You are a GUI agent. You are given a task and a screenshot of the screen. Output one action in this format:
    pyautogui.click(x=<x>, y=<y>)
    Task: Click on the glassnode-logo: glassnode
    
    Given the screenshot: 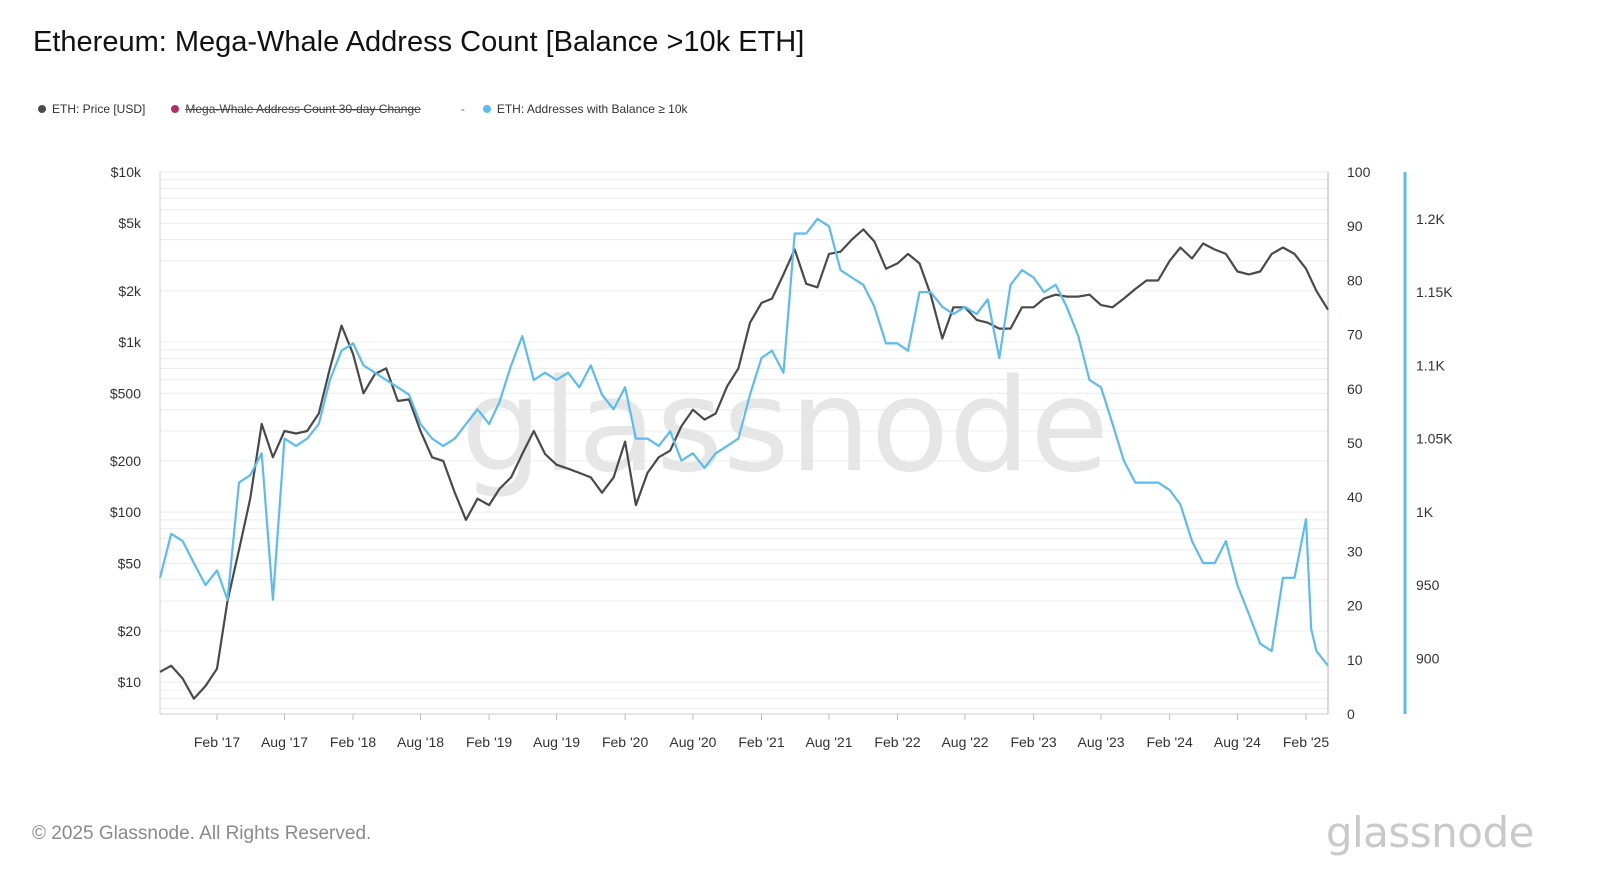 What is the action you would take?
    pyautogui.click(x=1430, y=832)
    